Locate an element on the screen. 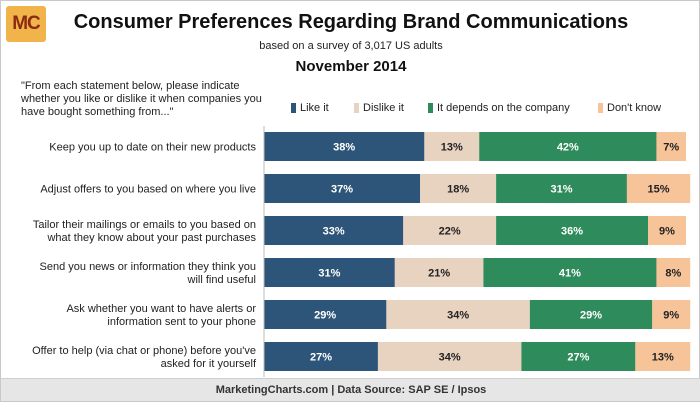 The width and height of the screenshot is (700, 403). category-label-line: asked for it yourself is located at coordinates (209, 364).